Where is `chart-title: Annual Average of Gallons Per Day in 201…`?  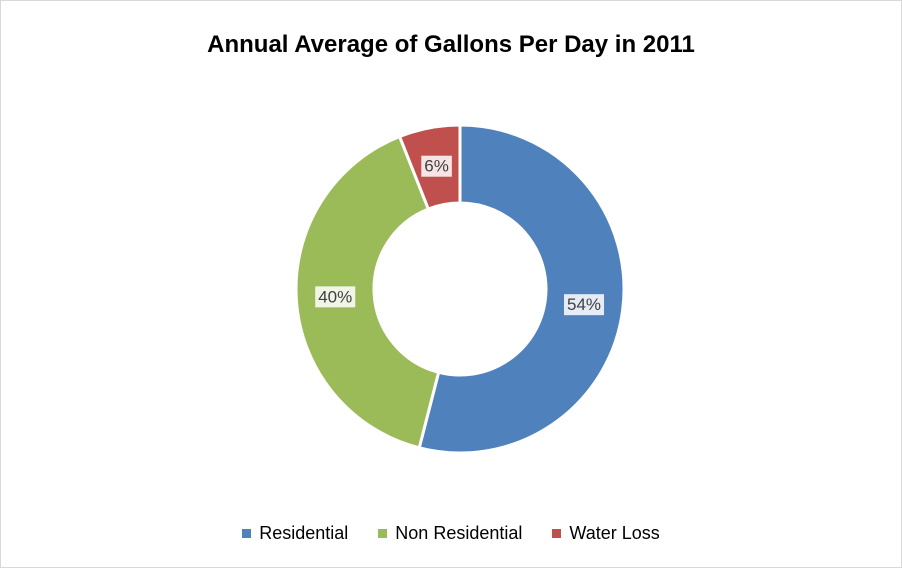
chart-title: Annual Average of Gallons Per Day in 201… is located at coordinates (451, 44).